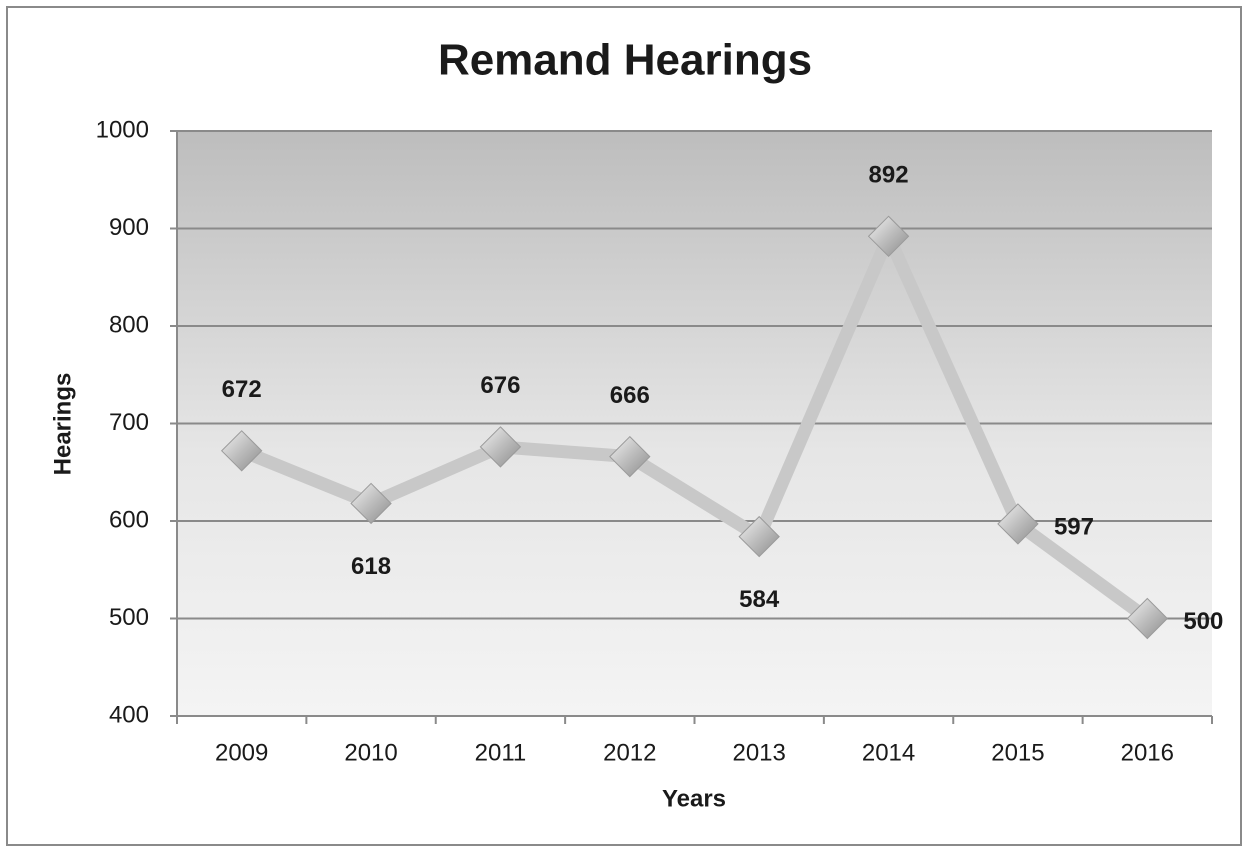 The width and height of the screenshot is (1248, 851). Describe the element at coordinates (889, 175) in the screenshot. I see `data-label: 892` at that location.